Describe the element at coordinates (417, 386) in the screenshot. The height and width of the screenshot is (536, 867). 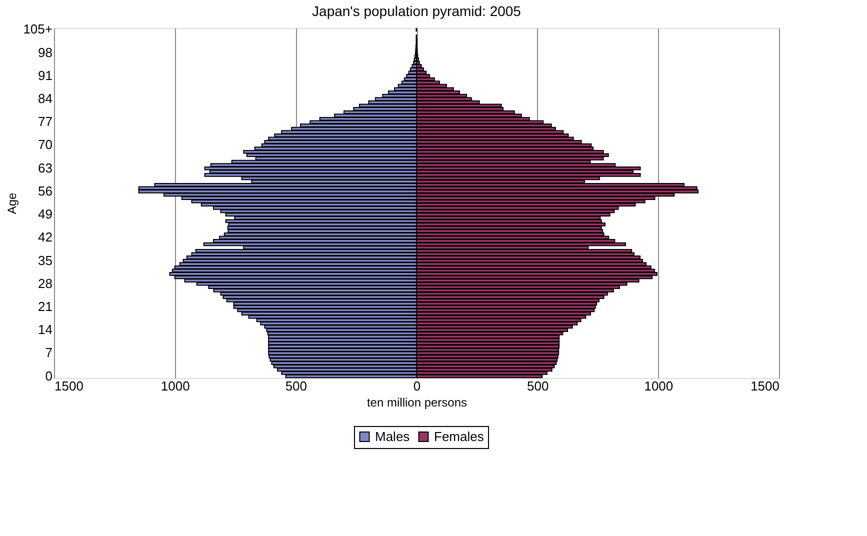
I see `x-tick-label: 0` at that location.